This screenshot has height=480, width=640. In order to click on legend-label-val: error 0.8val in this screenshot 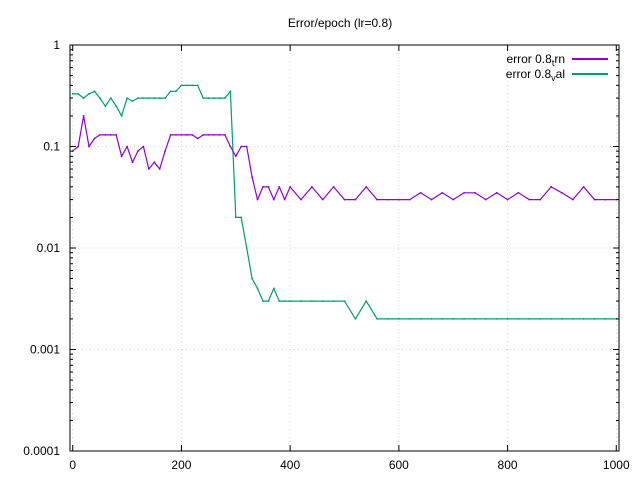, I will do `click(535, 75)`.